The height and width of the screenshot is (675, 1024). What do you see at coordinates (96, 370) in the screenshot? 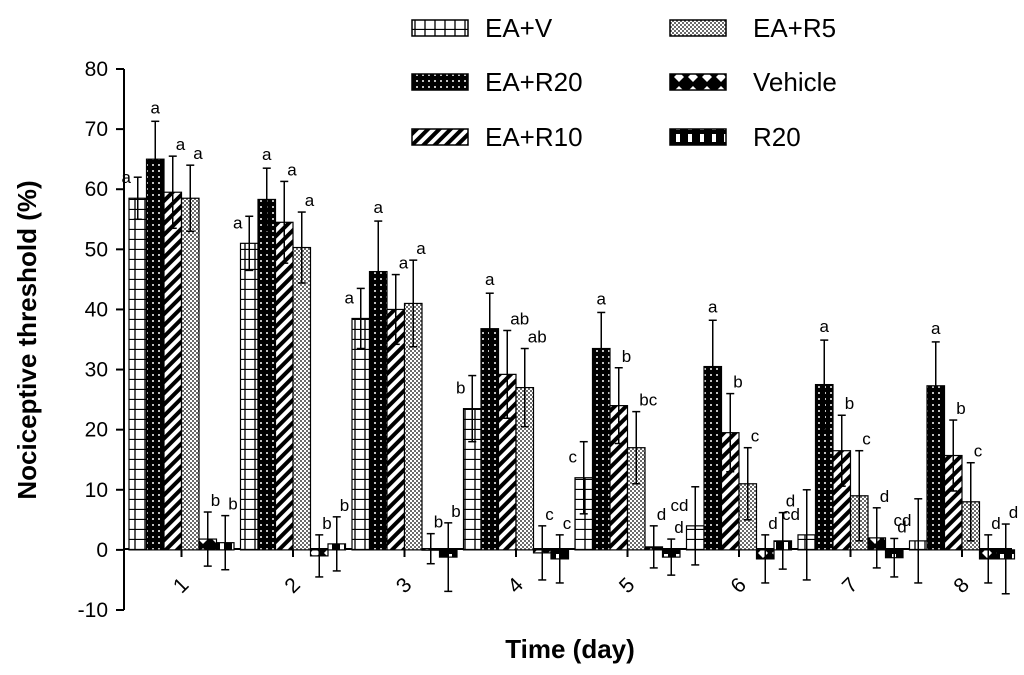
I see `y-tick-label: 30` at bounding box center [96, 370].